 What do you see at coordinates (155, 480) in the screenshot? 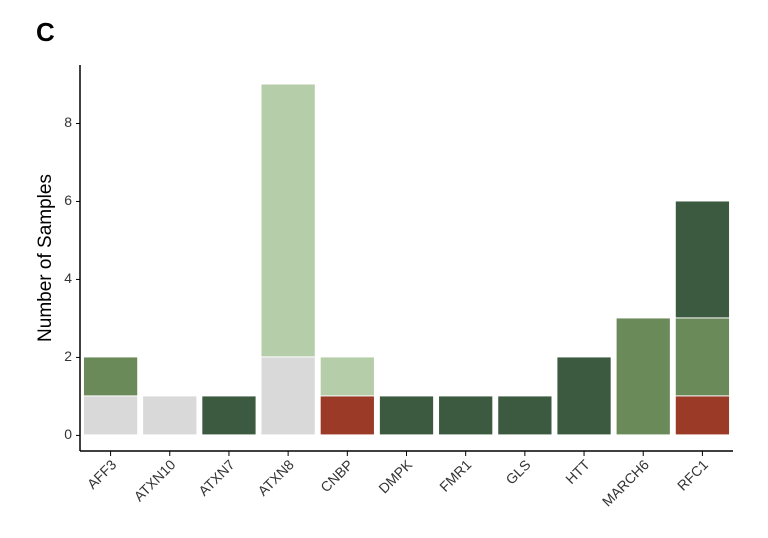
I see `x-tick-label: ATXN10` at bounding box center [155, 480].